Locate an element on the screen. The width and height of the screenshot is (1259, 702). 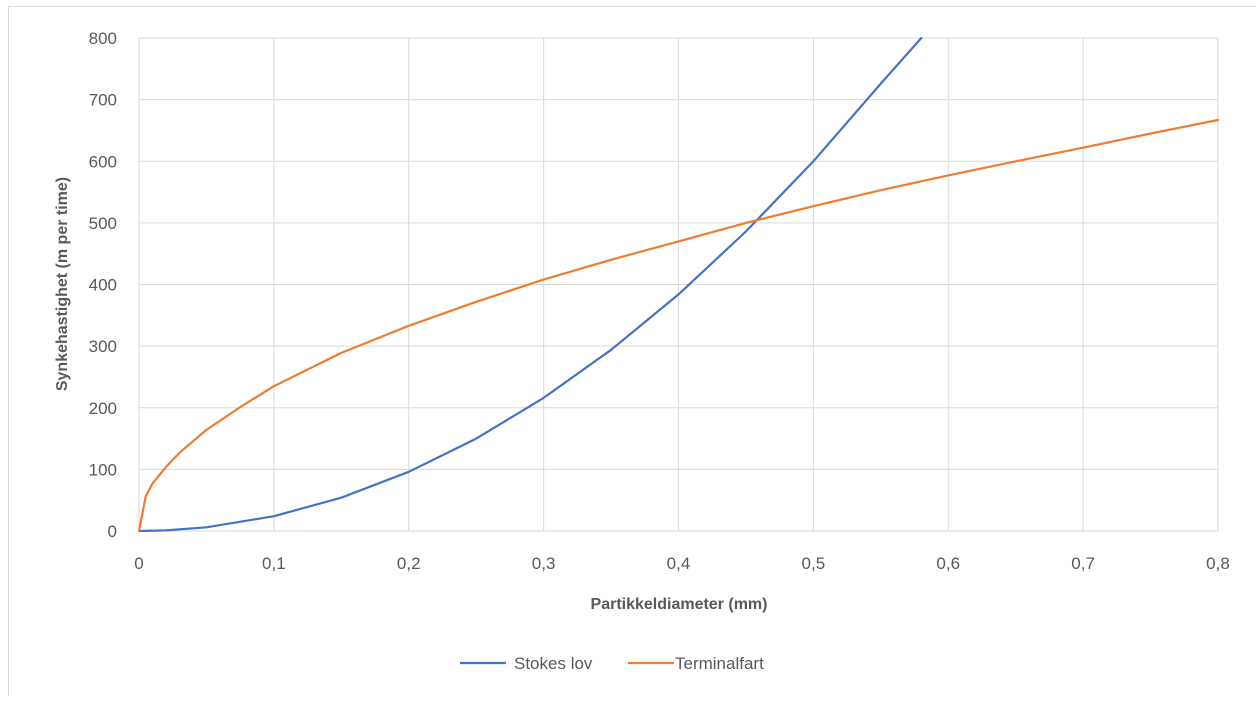
y-tick-label: 700 is located at coordinates (103, 100).